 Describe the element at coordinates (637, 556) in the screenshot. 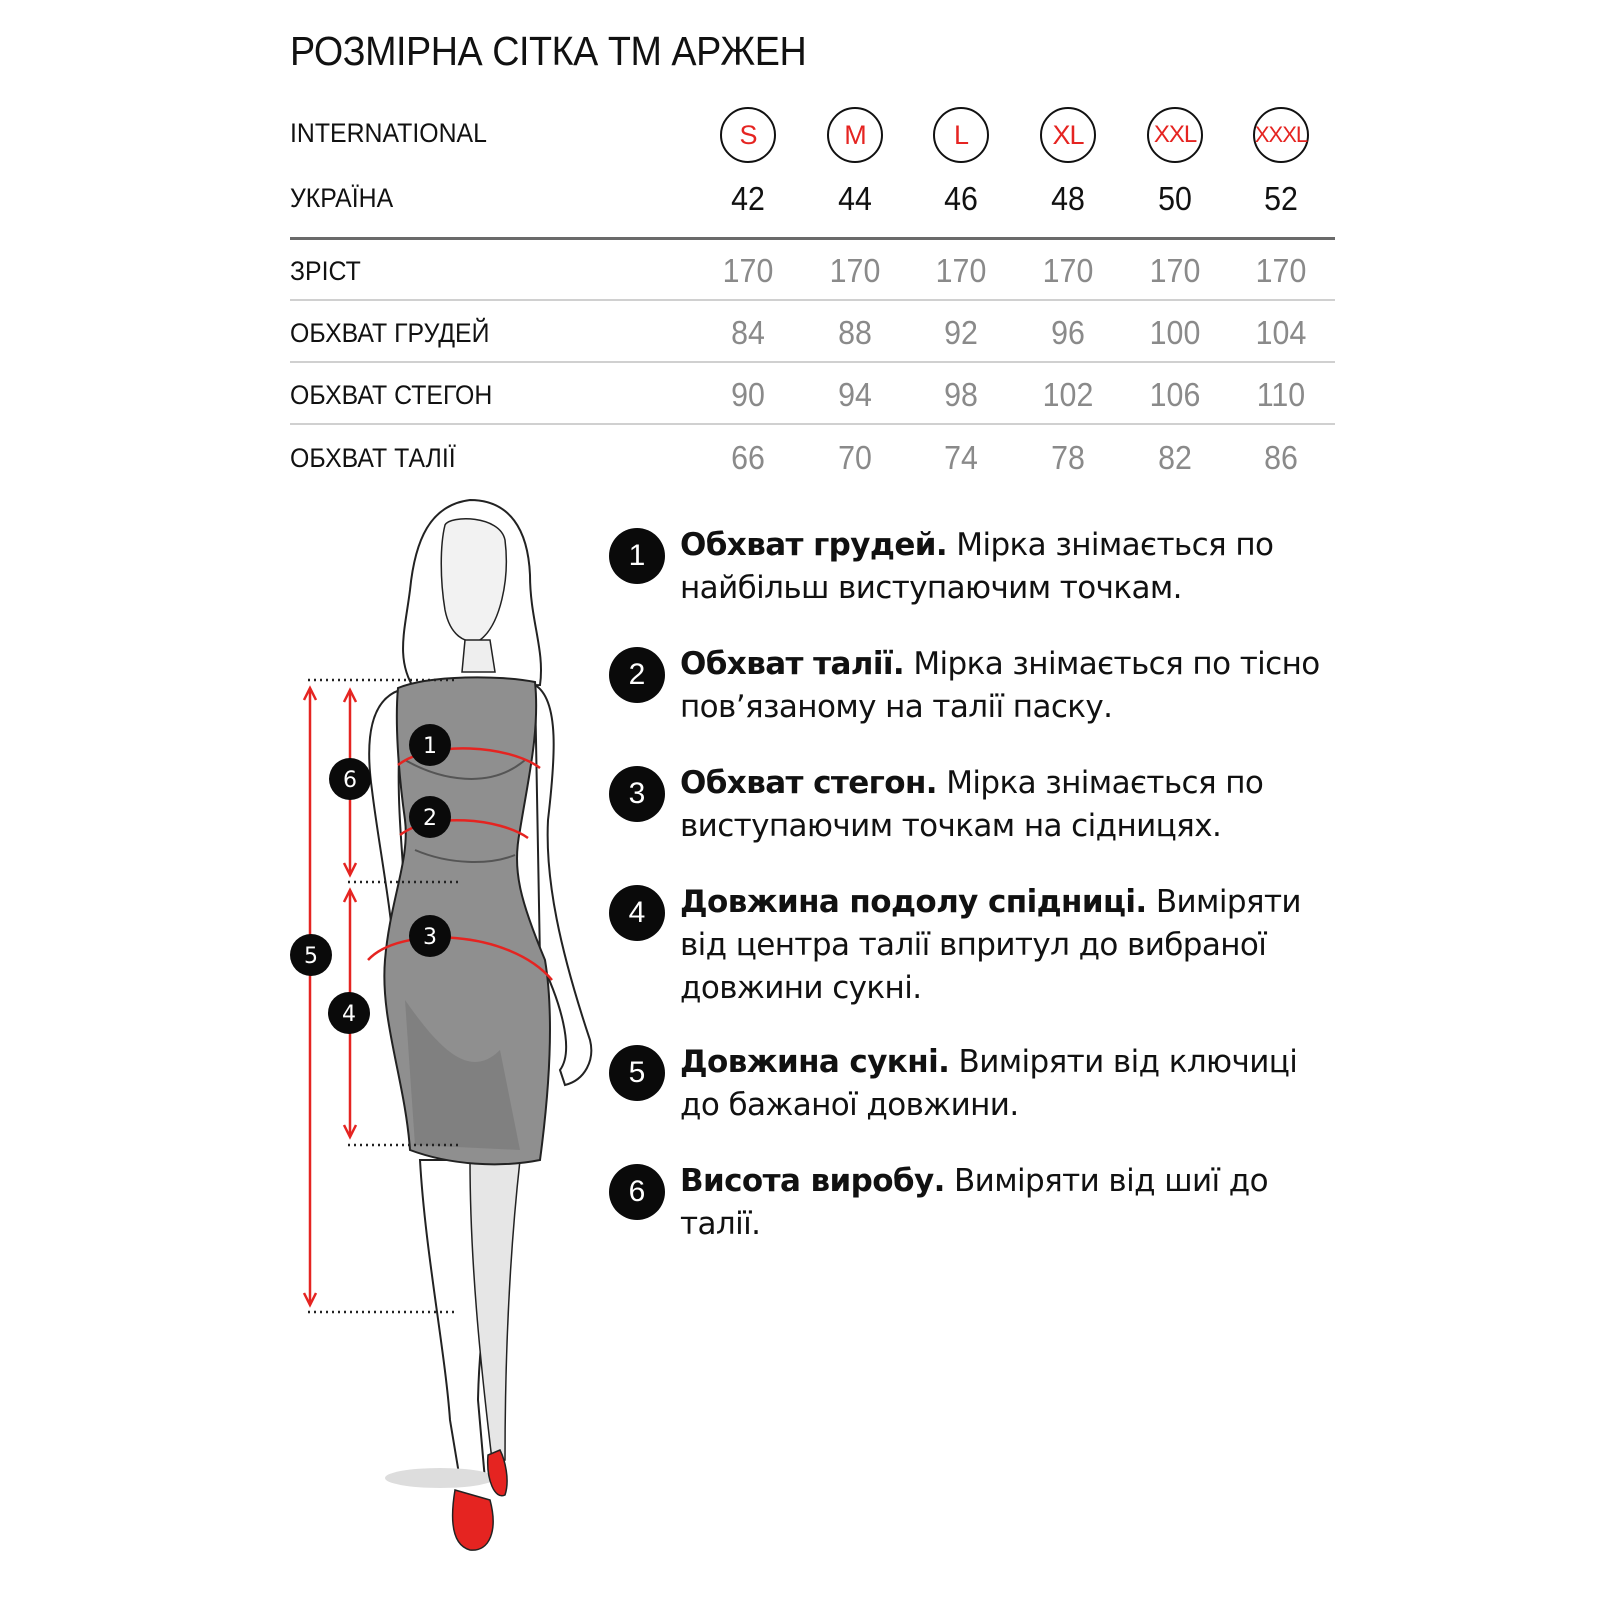

I see `instruction-number: 1` at that location.